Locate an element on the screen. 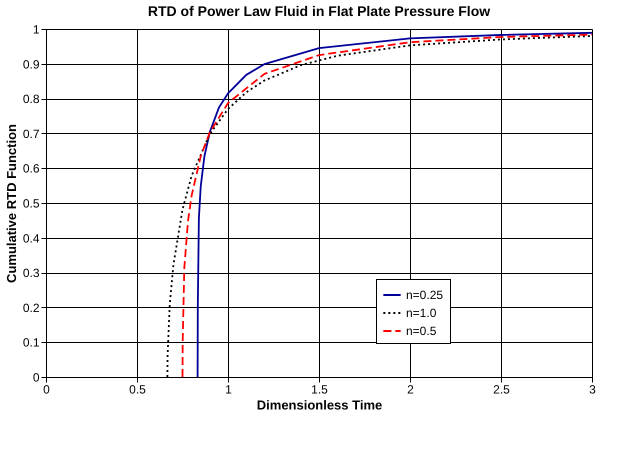 This screenshot has width=634, height=467. x-tick-label: 1 is located at coordinates (228, 389).